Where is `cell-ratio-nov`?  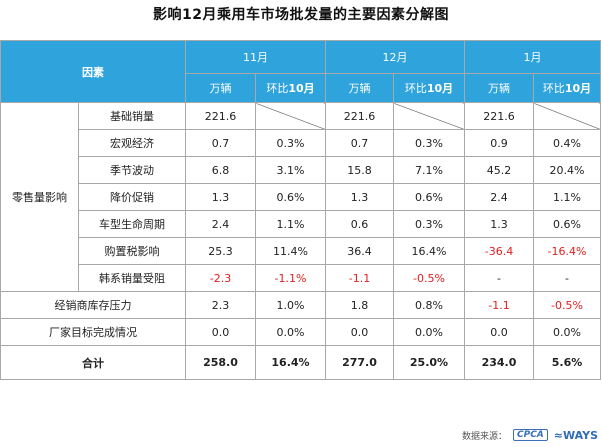 cell-ratio-nov is located at coordinates (290, 116).